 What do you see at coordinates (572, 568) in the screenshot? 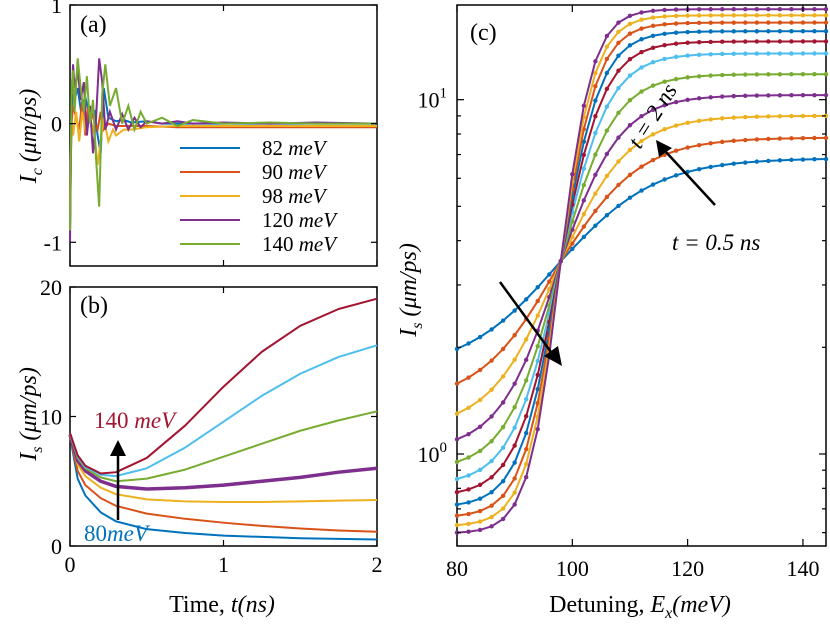
I see `panel-c-xtick-label: 100` at bounding box center [572, 568].